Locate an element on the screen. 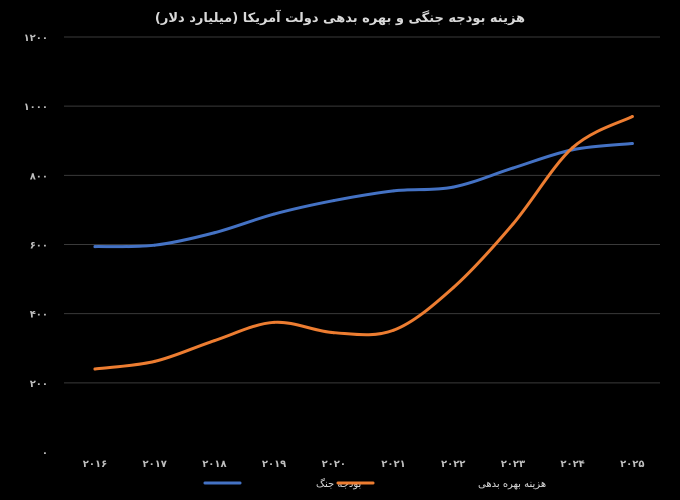  y-tick-label: ۰ is located at coordinates (45, 453).